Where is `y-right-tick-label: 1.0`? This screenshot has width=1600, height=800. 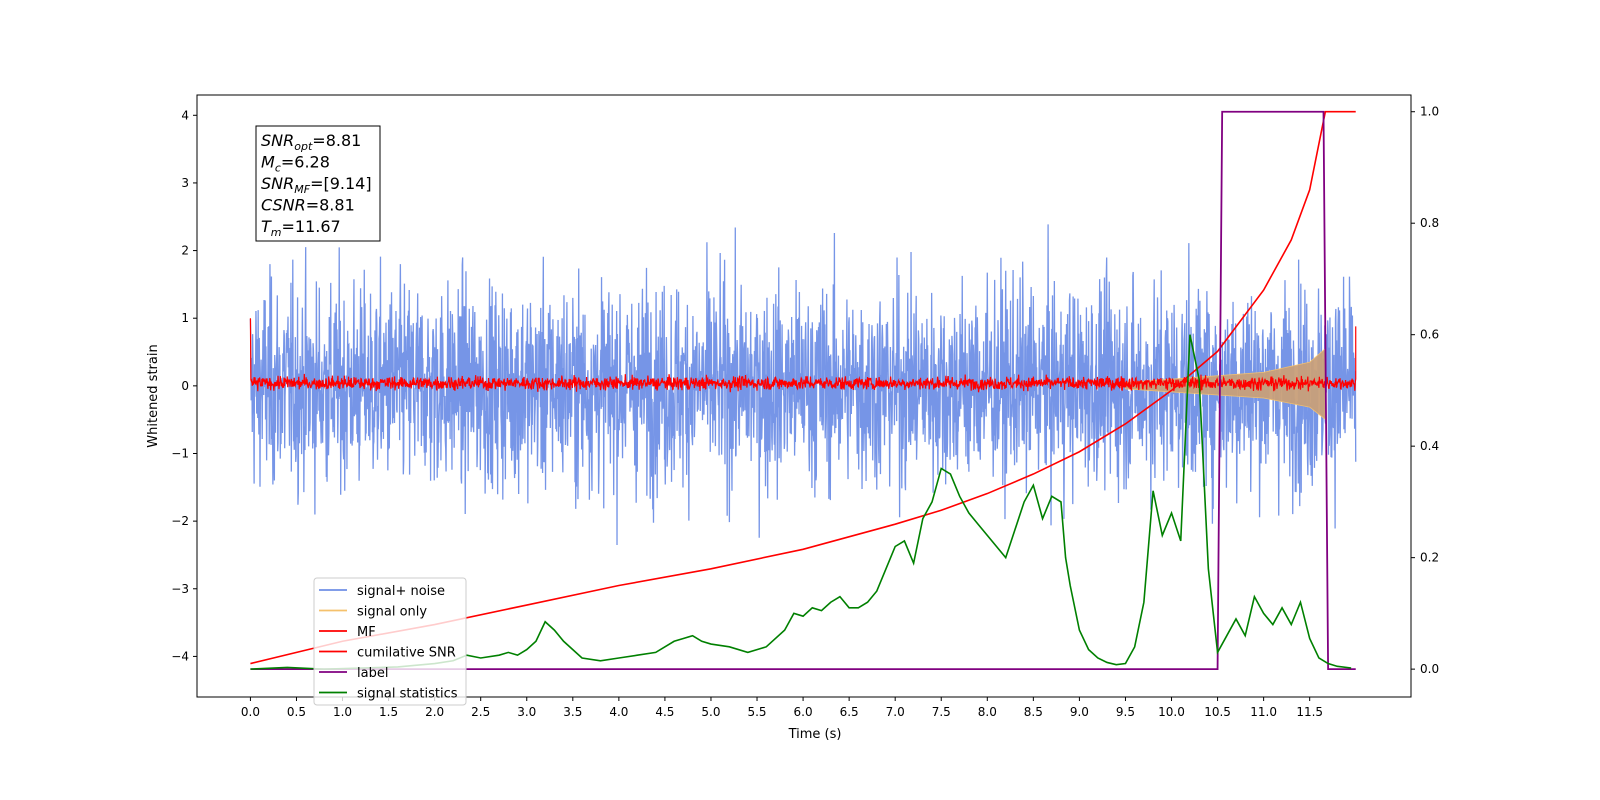 y-right-tick-label: 1.0 is located at coordinates (1429, 112).